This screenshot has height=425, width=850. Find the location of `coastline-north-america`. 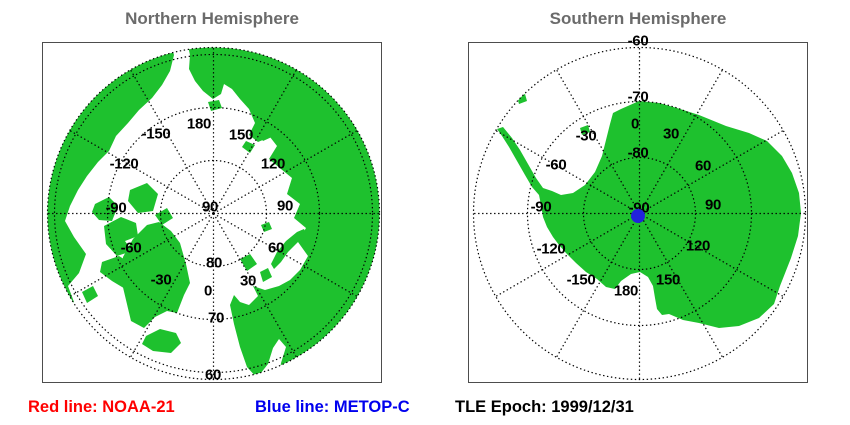

coastline-north-america is located at coordinates (110, 212).